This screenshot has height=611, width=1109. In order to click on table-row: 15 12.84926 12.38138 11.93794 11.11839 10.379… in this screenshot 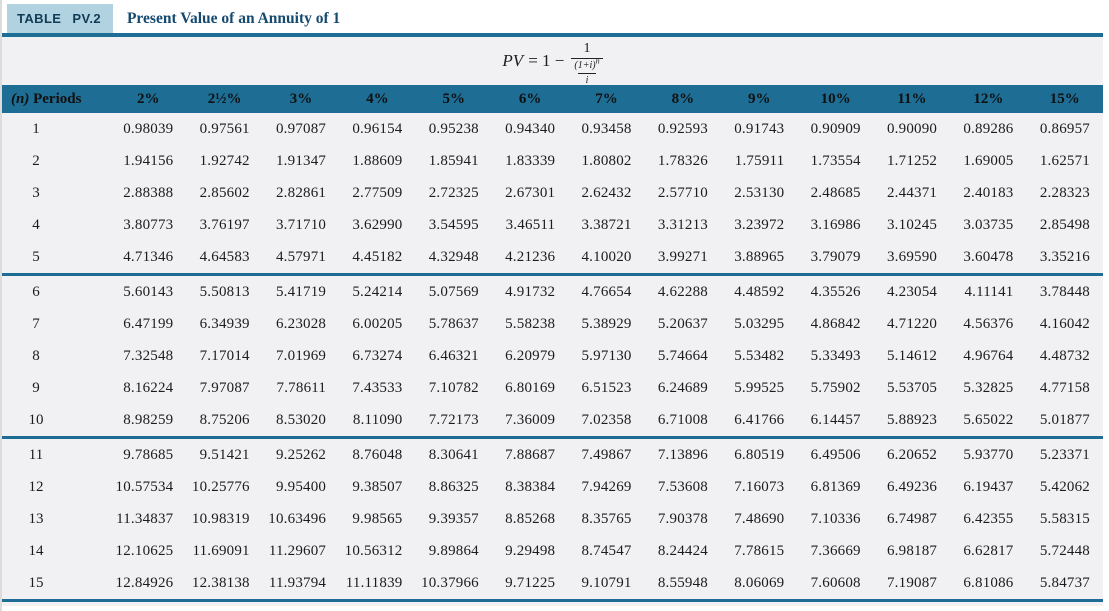, I will do `click(552, 583)`.